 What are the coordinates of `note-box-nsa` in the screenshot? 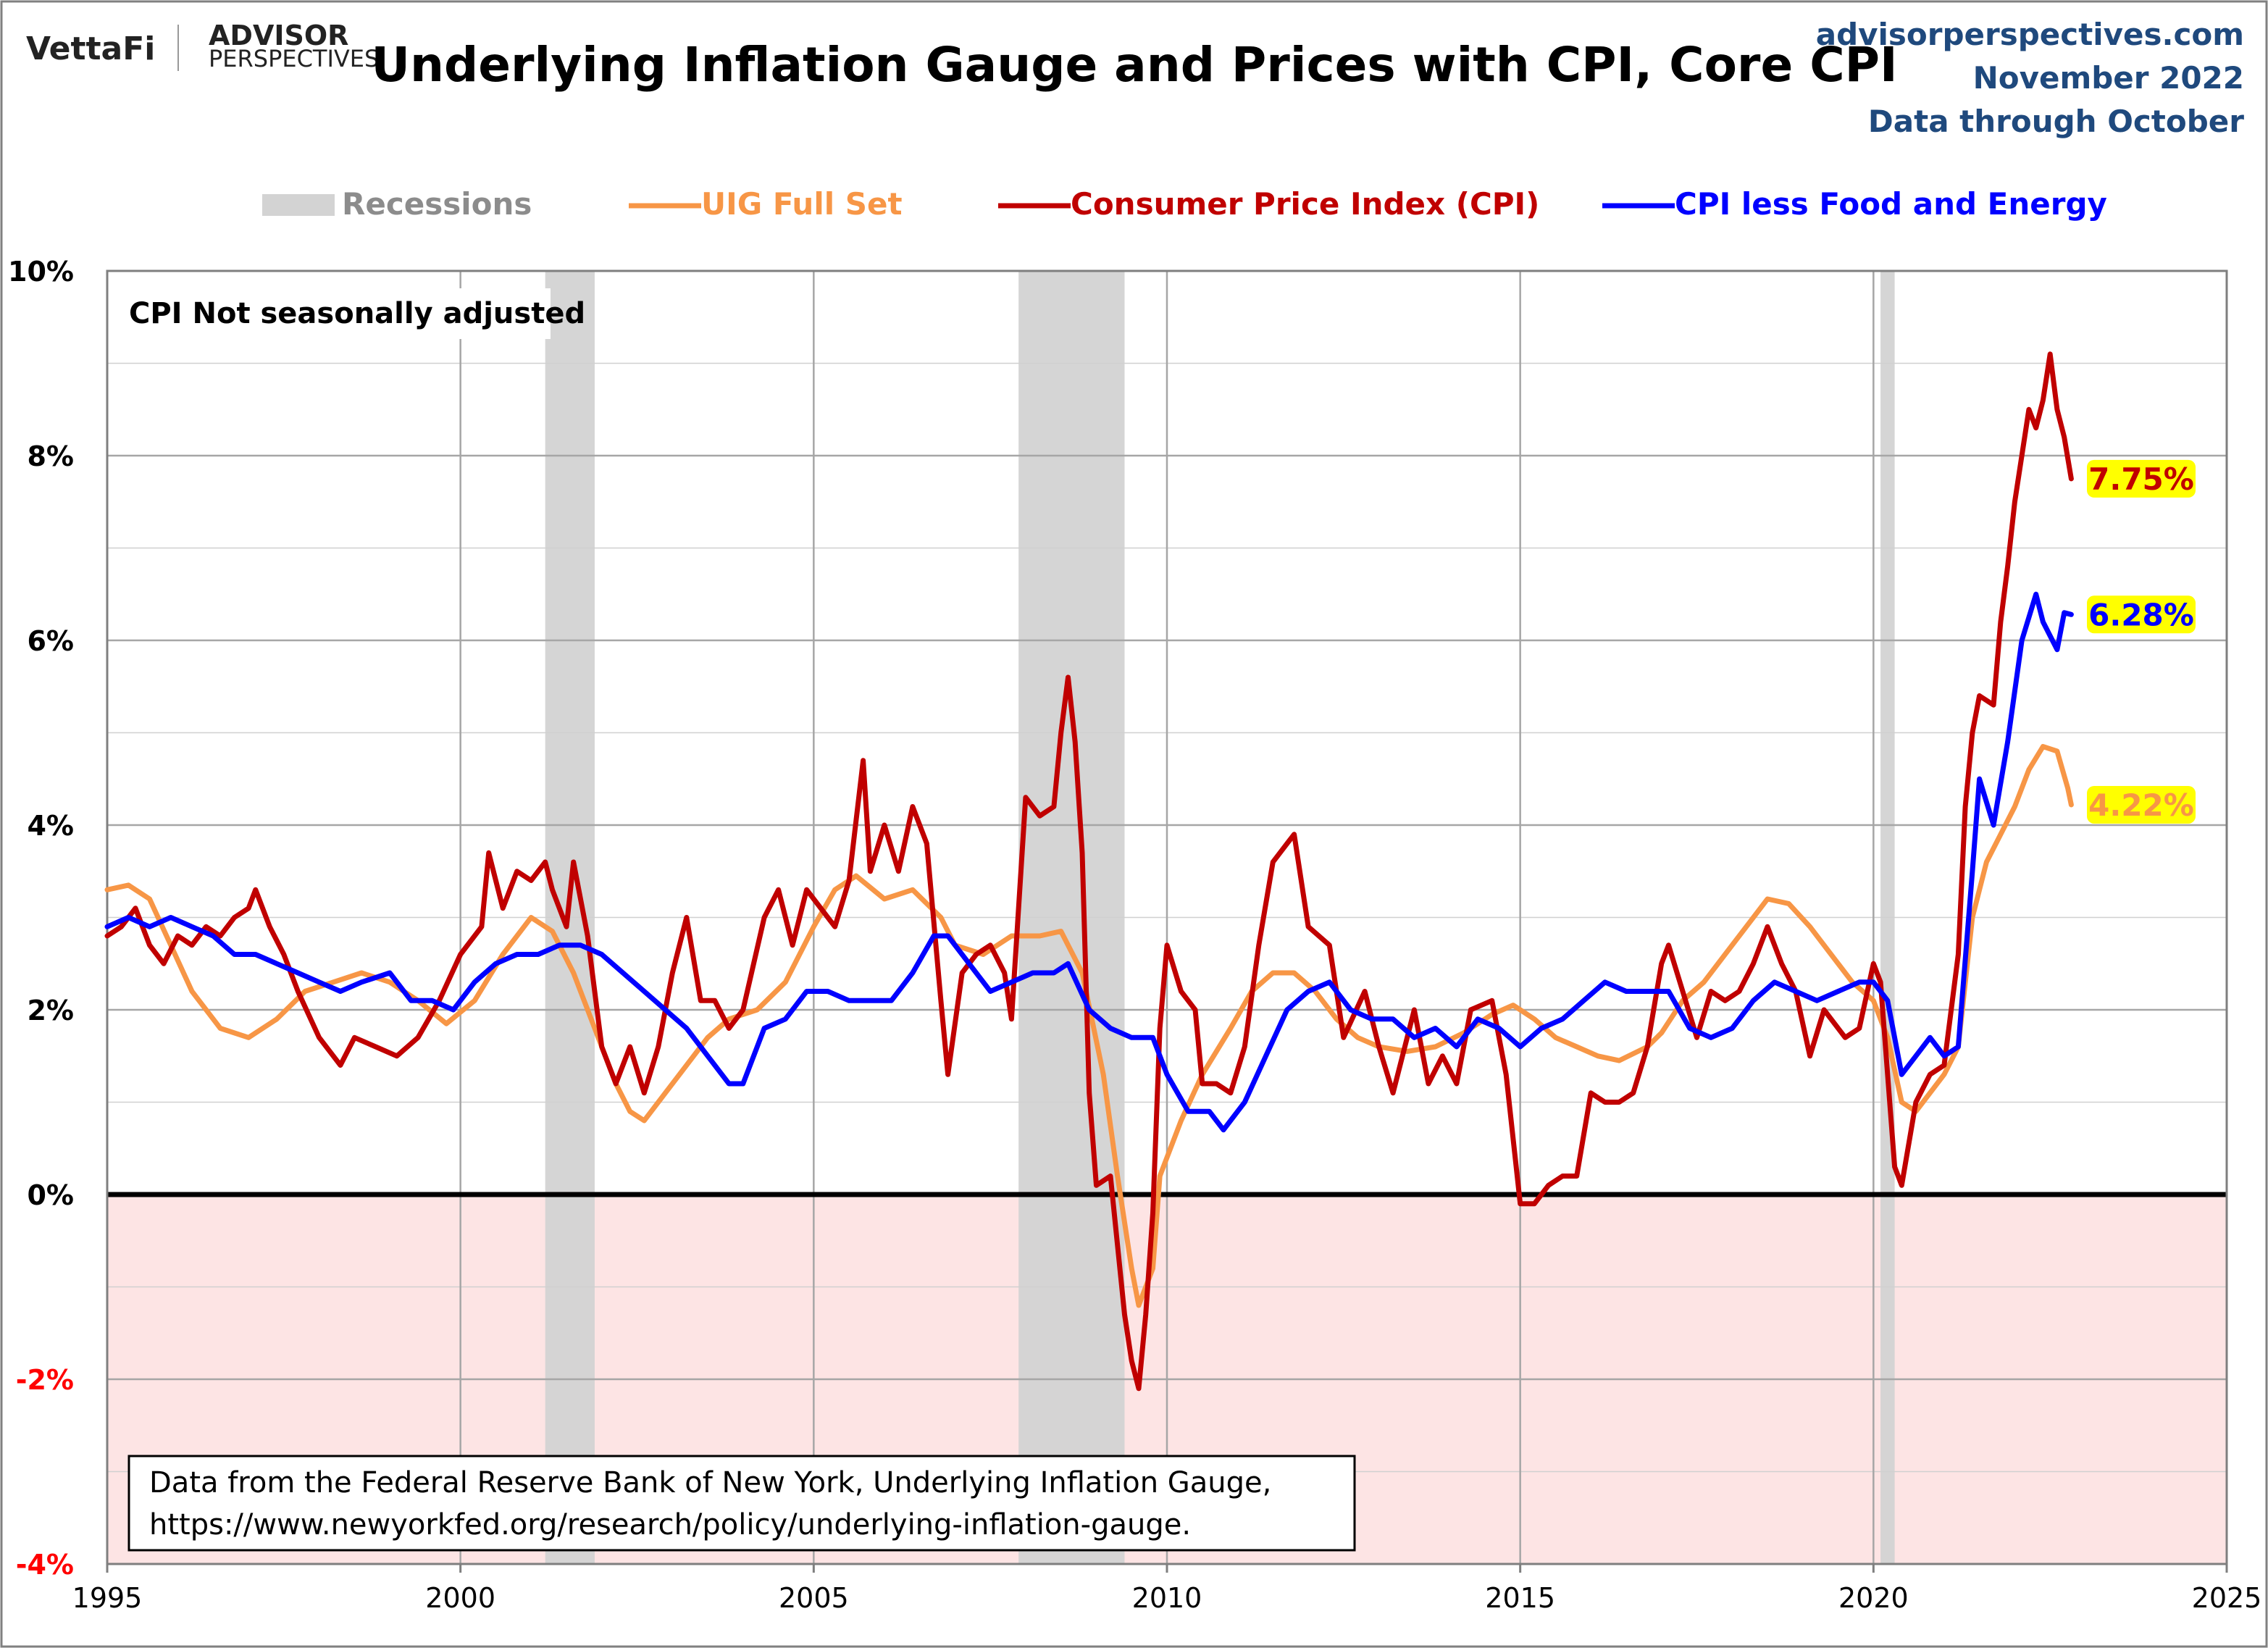 It's located at (334, 313).